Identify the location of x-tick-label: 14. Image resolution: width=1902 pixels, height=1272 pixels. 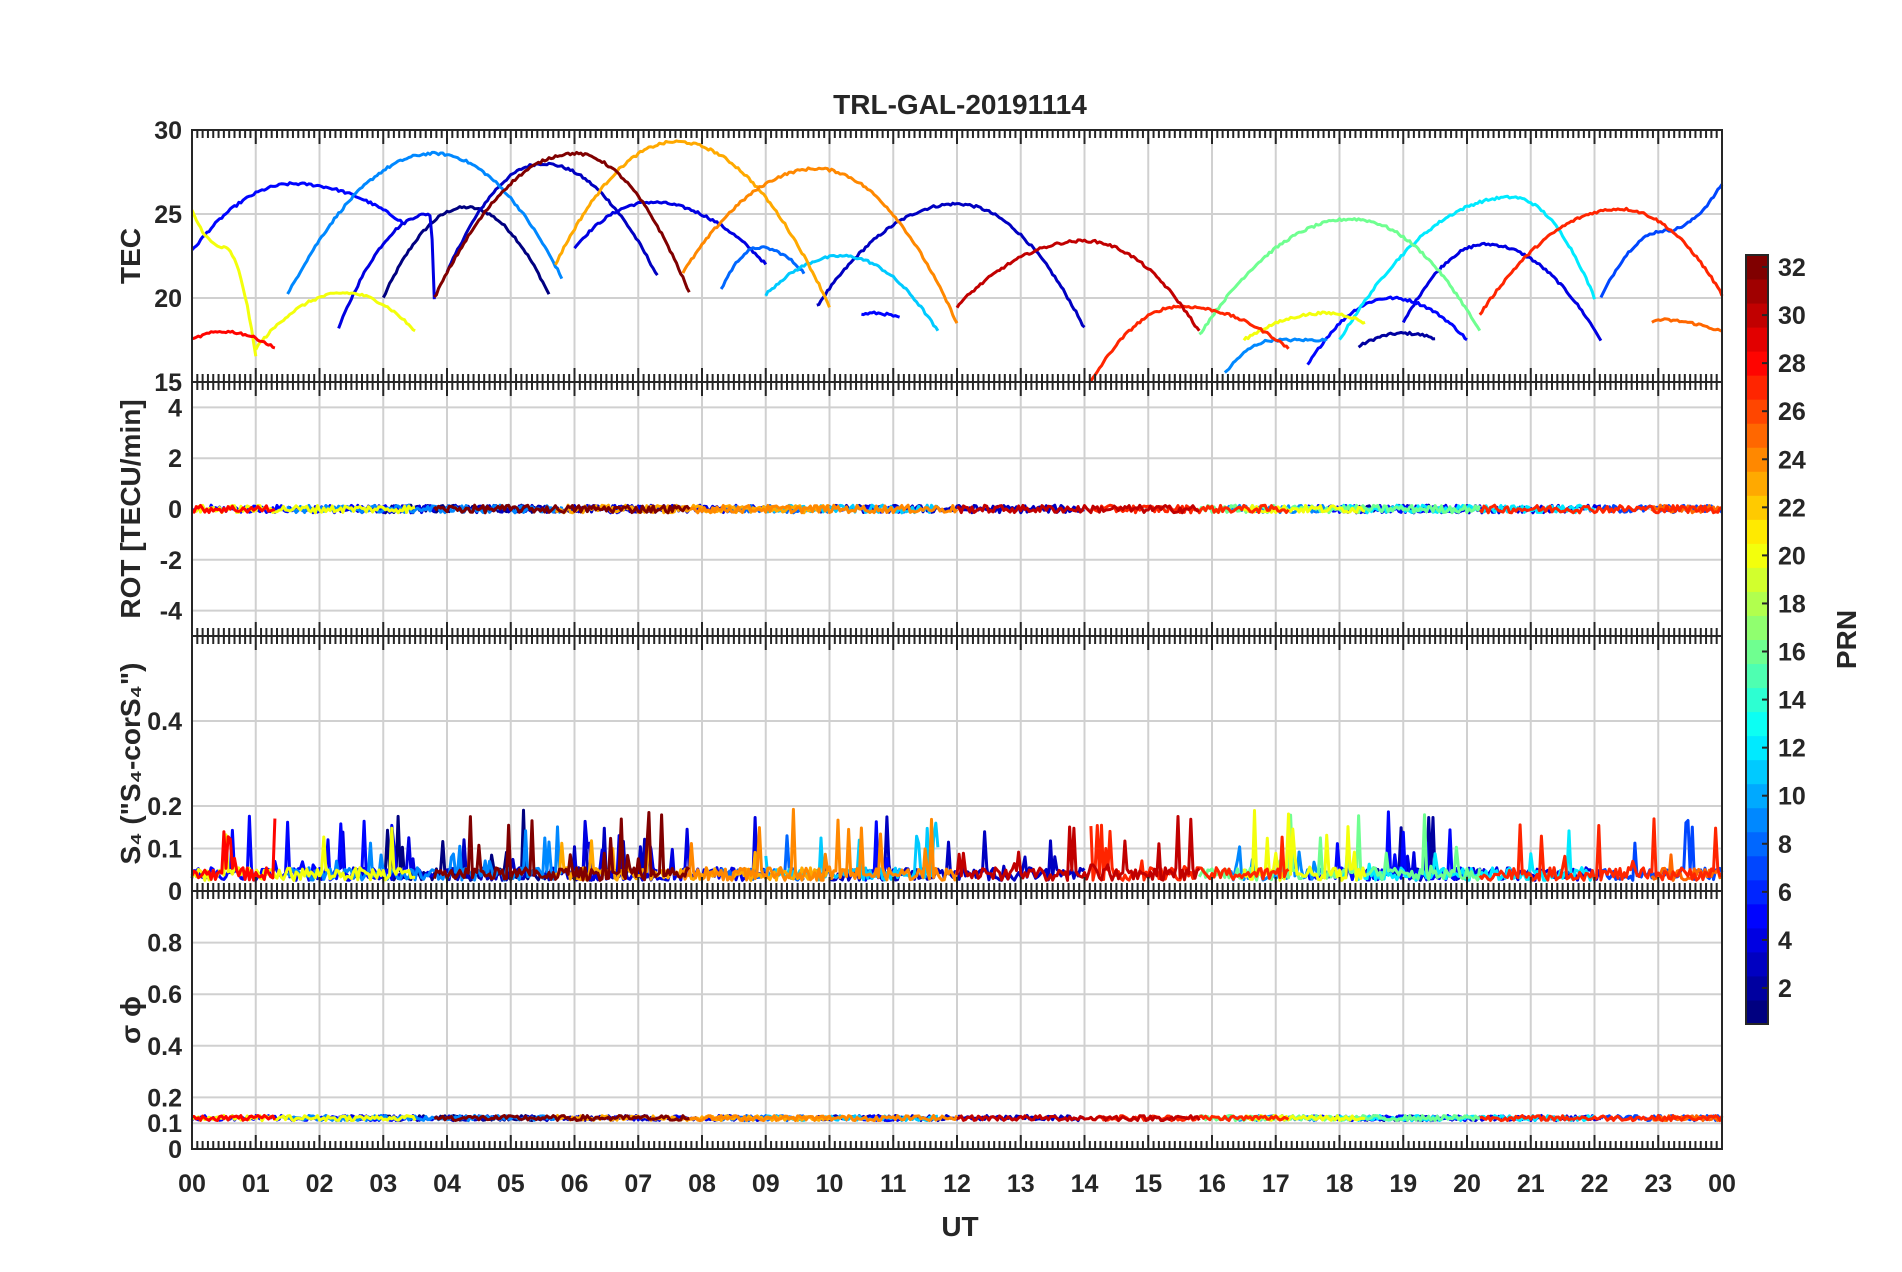
(1085, 1184).